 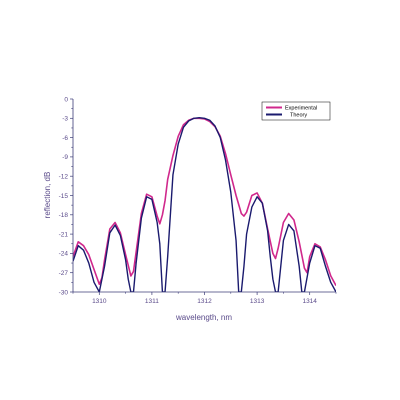 I want to click on y-axis-title: reflection, dB, so click(x=47, y=195).